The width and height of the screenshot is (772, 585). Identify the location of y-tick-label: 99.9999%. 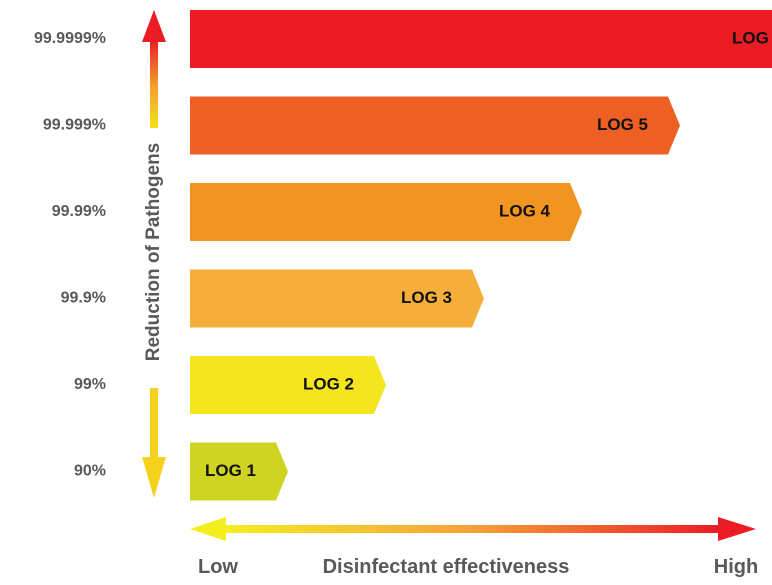
(70, 38).